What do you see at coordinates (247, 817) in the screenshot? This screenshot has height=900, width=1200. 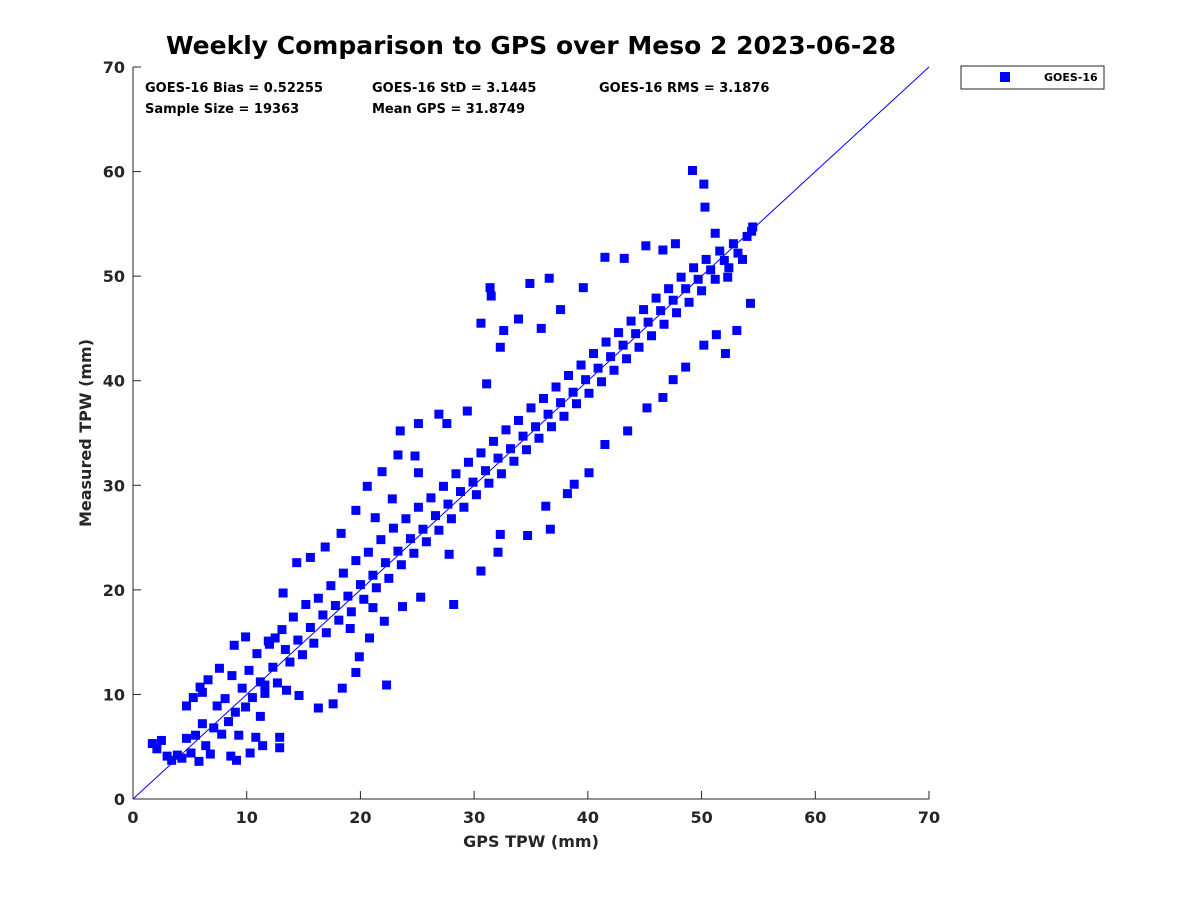 I see `x-tick-label: 10` at bounding box center [247, 817].